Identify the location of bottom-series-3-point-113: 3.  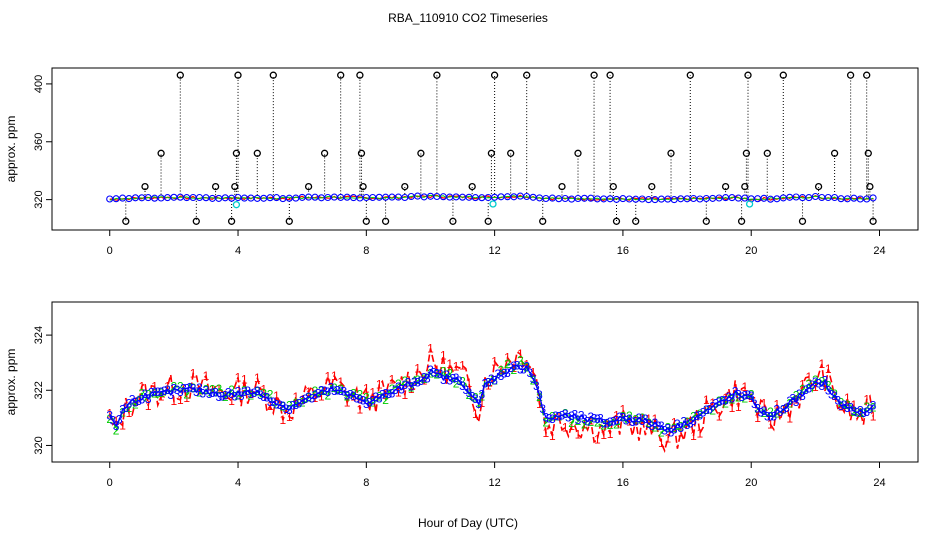
(472, 397).